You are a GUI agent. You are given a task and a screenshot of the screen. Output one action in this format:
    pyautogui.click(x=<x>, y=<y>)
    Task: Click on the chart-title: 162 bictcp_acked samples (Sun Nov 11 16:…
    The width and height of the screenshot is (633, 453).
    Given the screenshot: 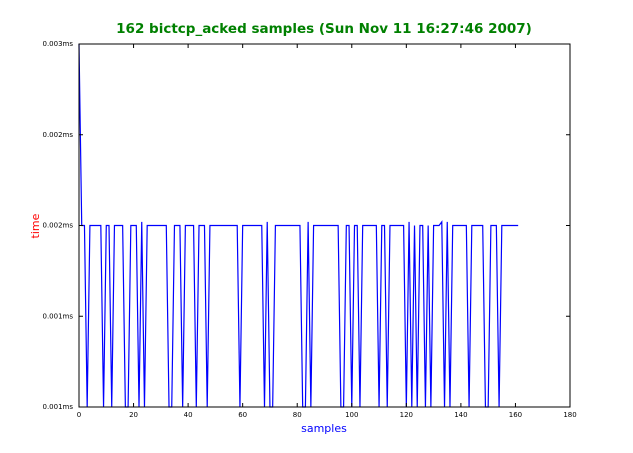 What is the action you would take?
    pyautogui.click(x=324, y=29)
    